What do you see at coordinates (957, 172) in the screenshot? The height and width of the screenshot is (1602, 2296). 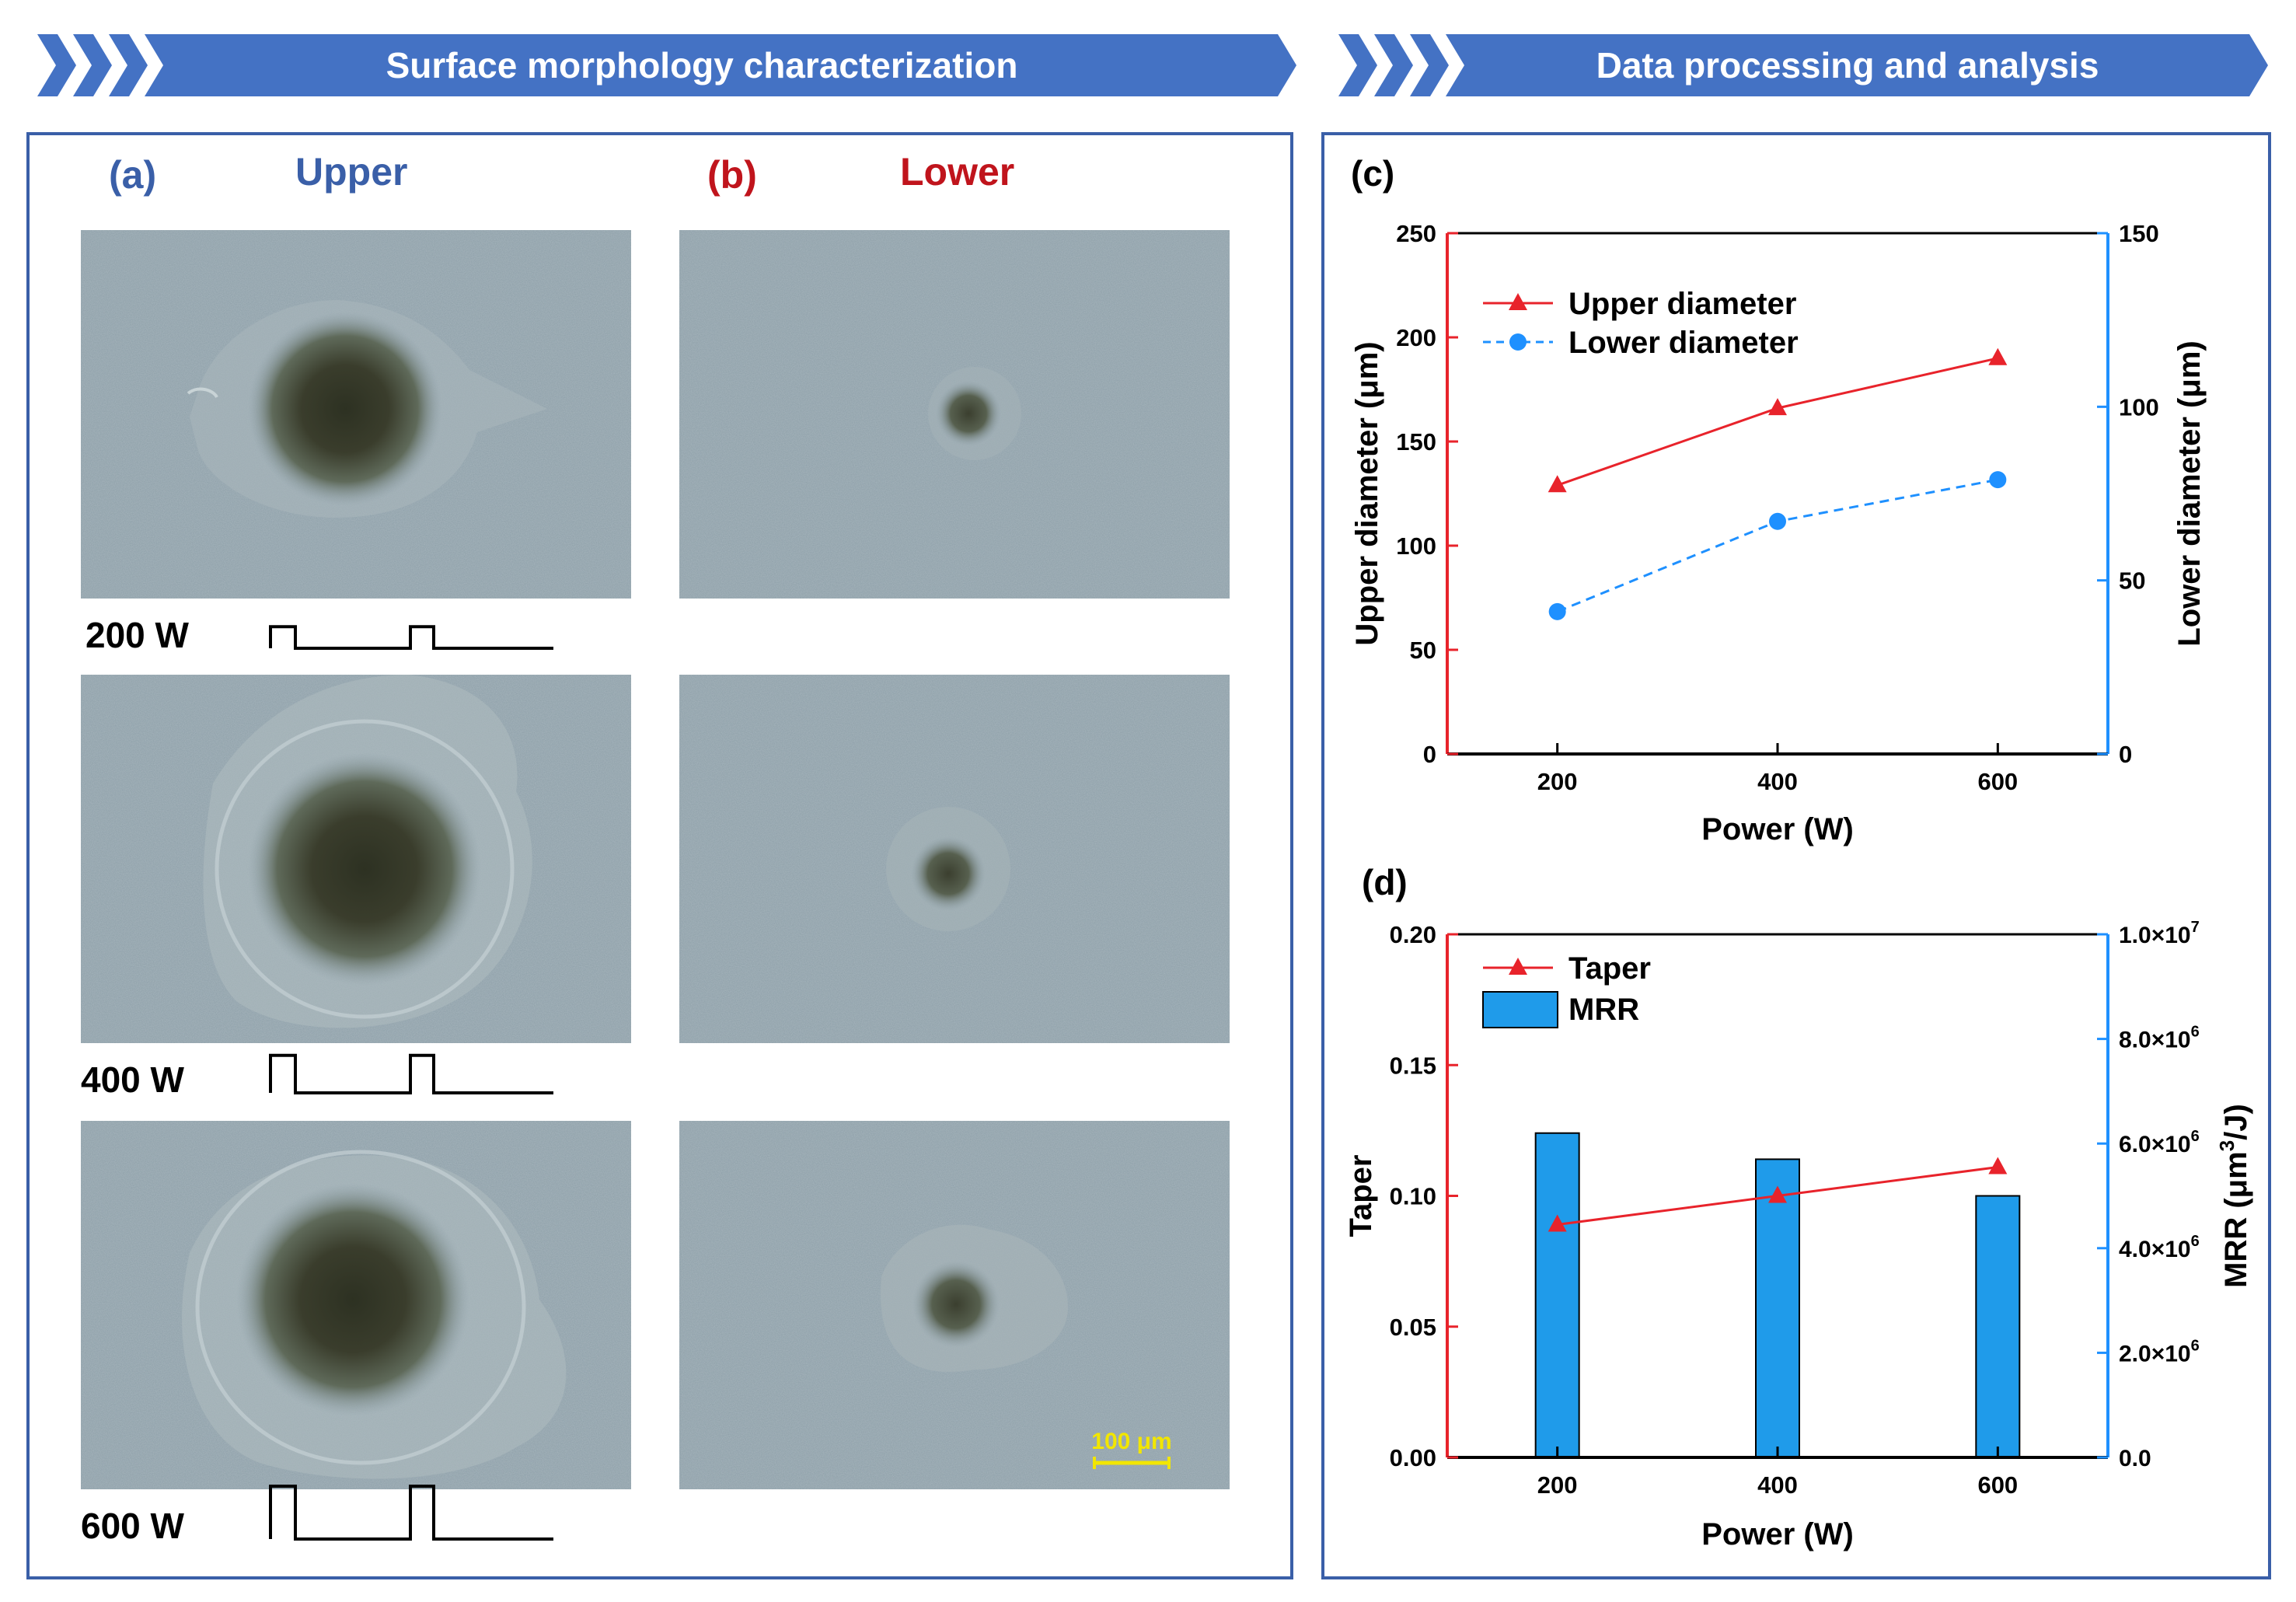 I see `panel-b-title: Lower` at bounding box center [957, 172].